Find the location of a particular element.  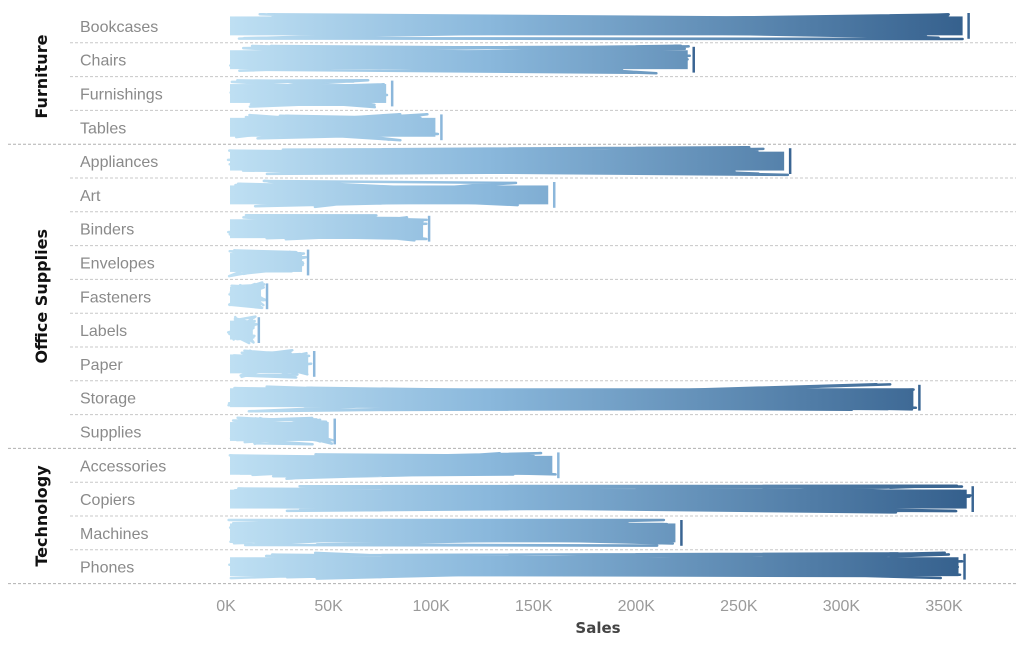

category-label: Art is located at coordinates (90, 196).